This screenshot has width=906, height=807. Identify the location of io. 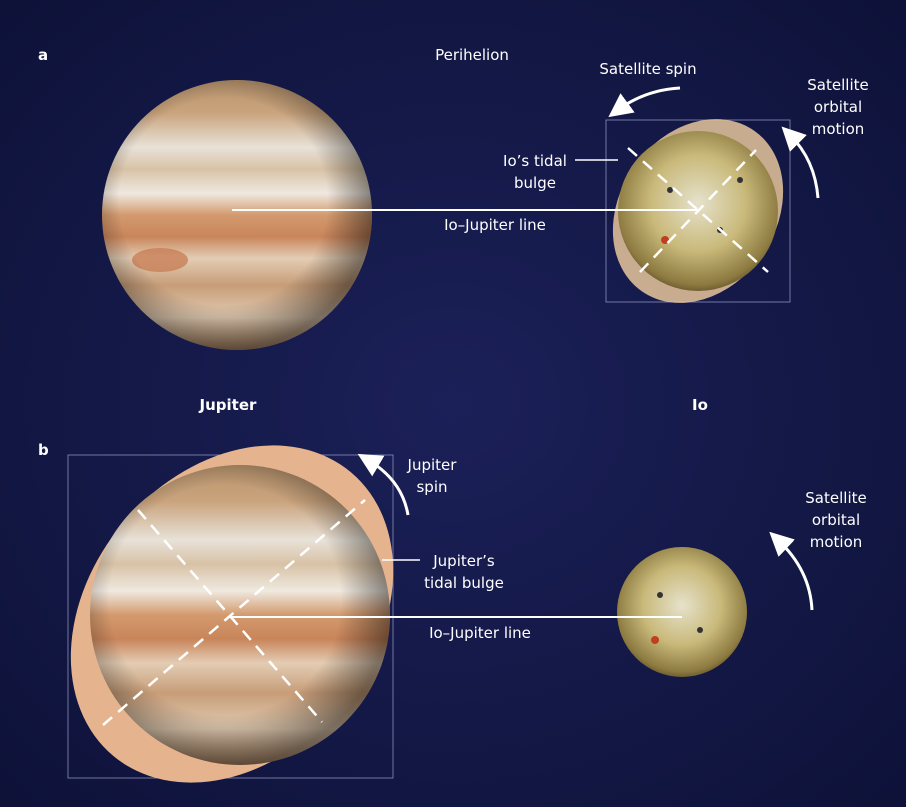
(682, 612).